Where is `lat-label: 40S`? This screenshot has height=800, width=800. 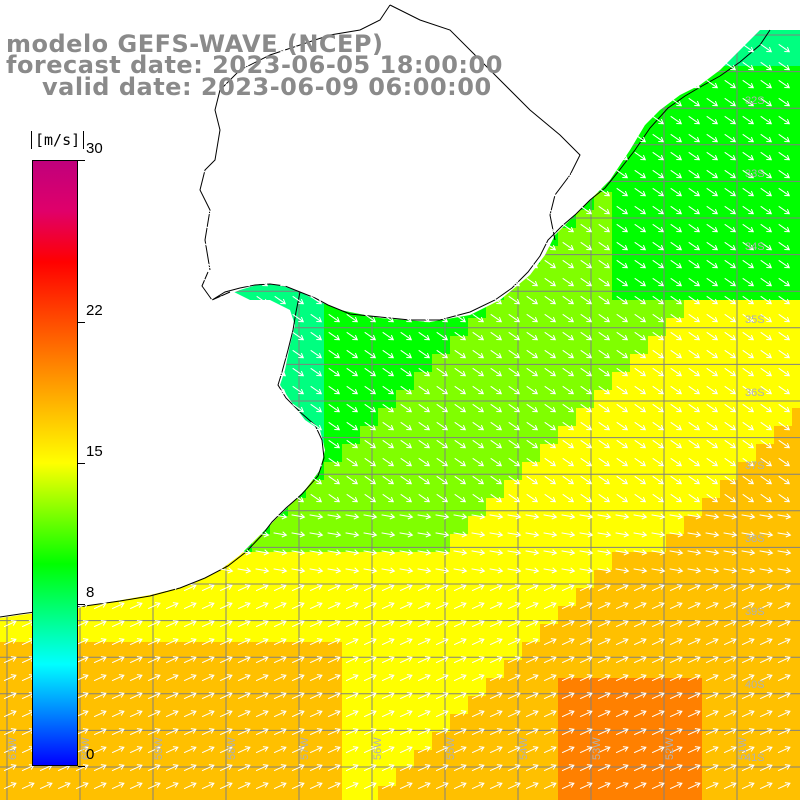 lat-label: 40S is located at coordinates (755, 685).